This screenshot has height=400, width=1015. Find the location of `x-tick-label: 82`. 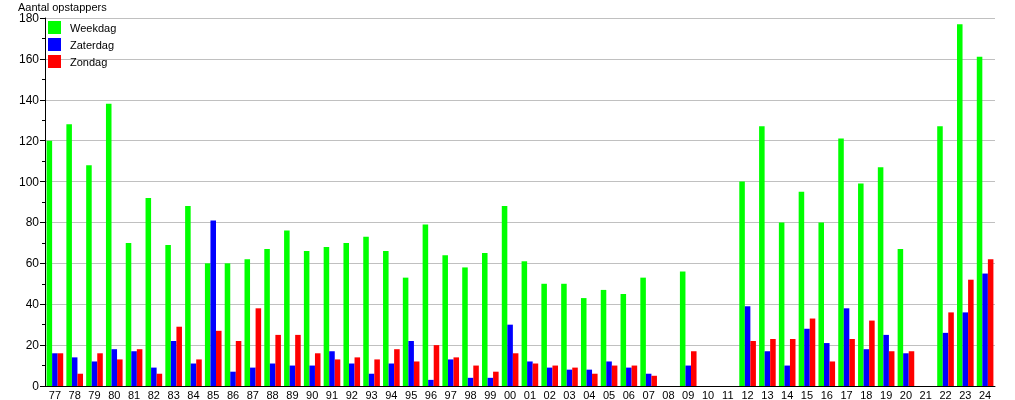

x-tick-label: 82 is located at coordinates (153, 394).